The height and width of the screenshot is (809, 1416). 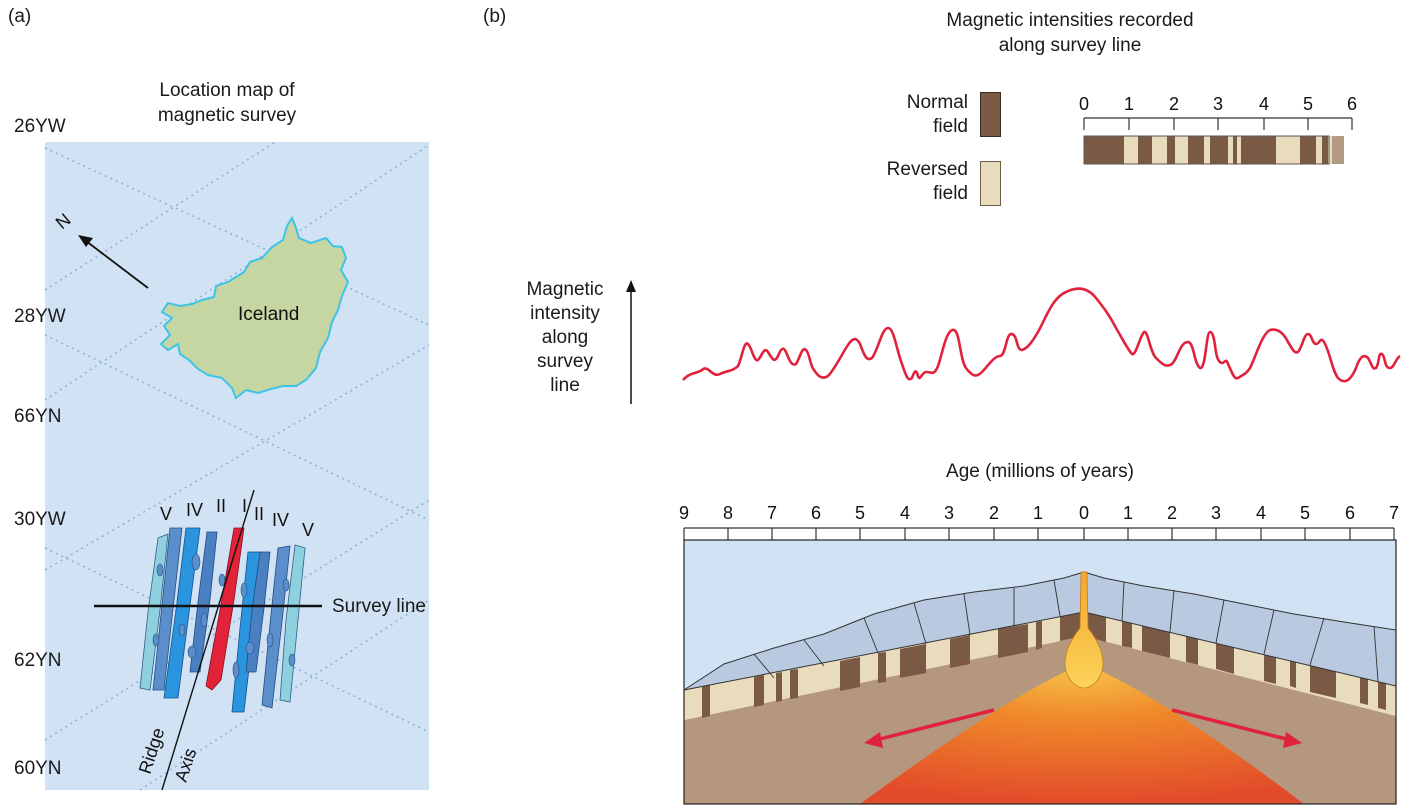 What do you see at coordinates (1084, 630) in the screenshot?
I see `rising-magma-plume` at bounding box center [1084, 630].